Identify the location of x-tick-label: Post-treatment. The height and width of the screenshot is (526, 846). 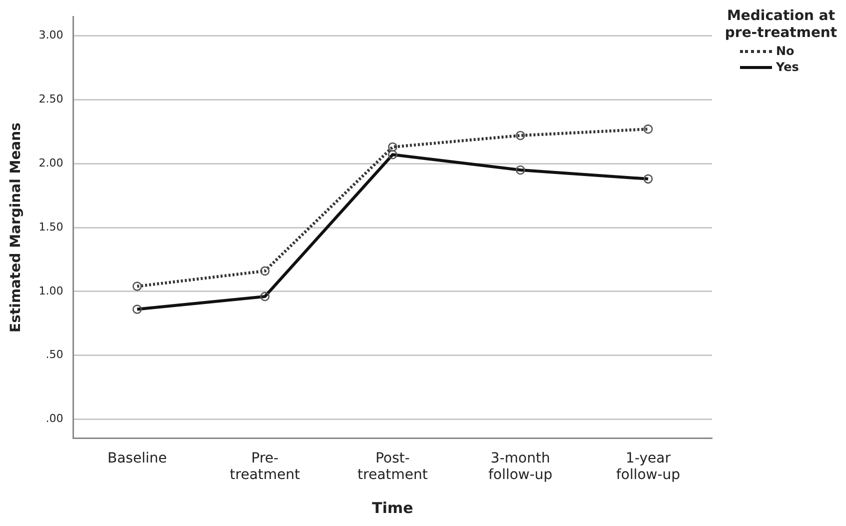
(393, 467).